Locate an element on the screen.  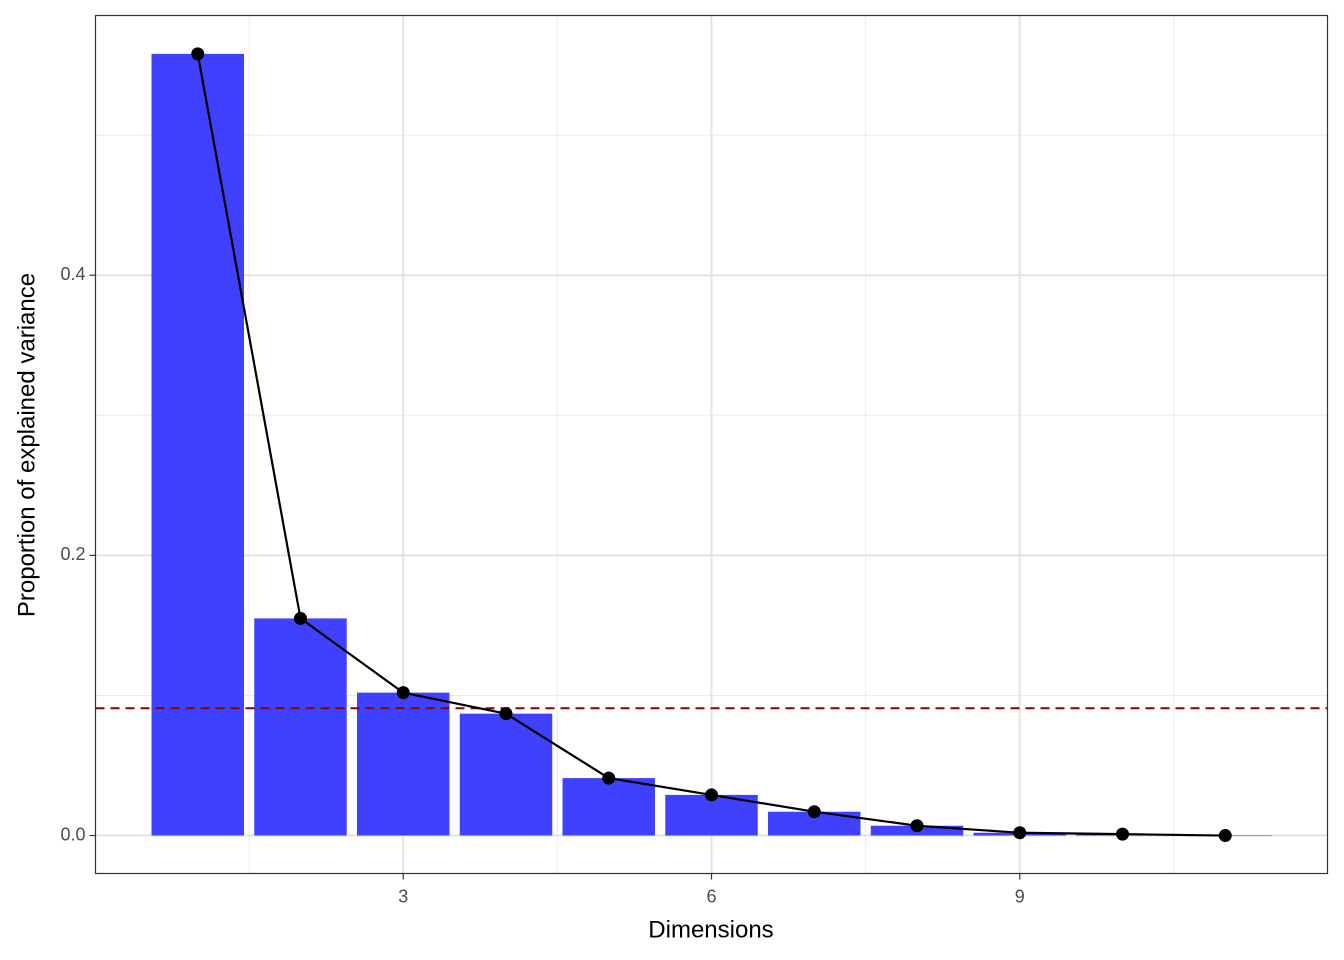
x-tick-label: 3 is located at coordinates (403, 896).